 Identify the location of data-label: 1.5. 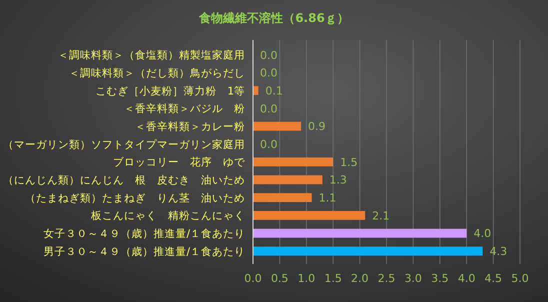
(349, 162).